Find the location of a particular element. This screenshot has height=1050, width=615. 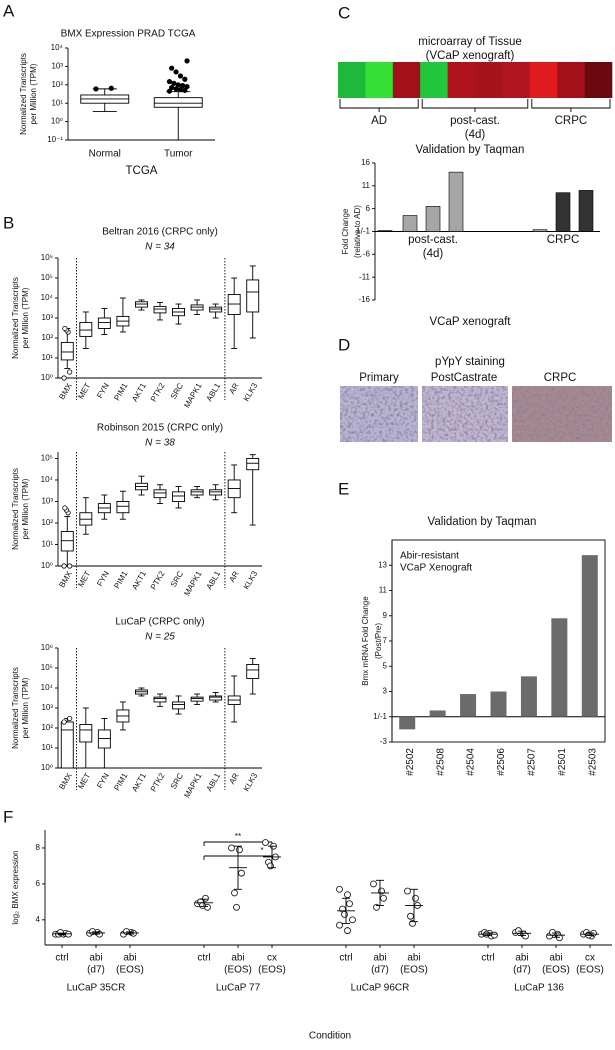

panel-label: C is located at coordinates (344, 12).